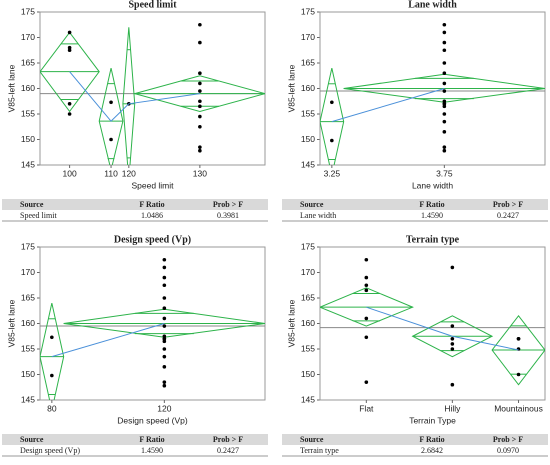  Describe the element at coordinates (28, 139) in the screenshot. I see `y-tick-label: 150` at that location.